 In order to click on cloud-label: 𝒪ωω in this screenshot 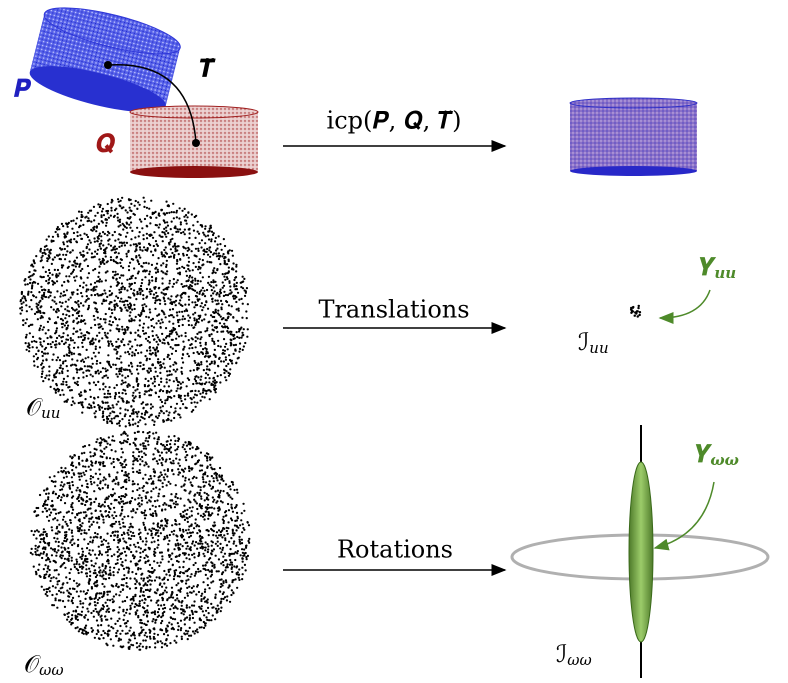, I will do `click(44, 665)`.